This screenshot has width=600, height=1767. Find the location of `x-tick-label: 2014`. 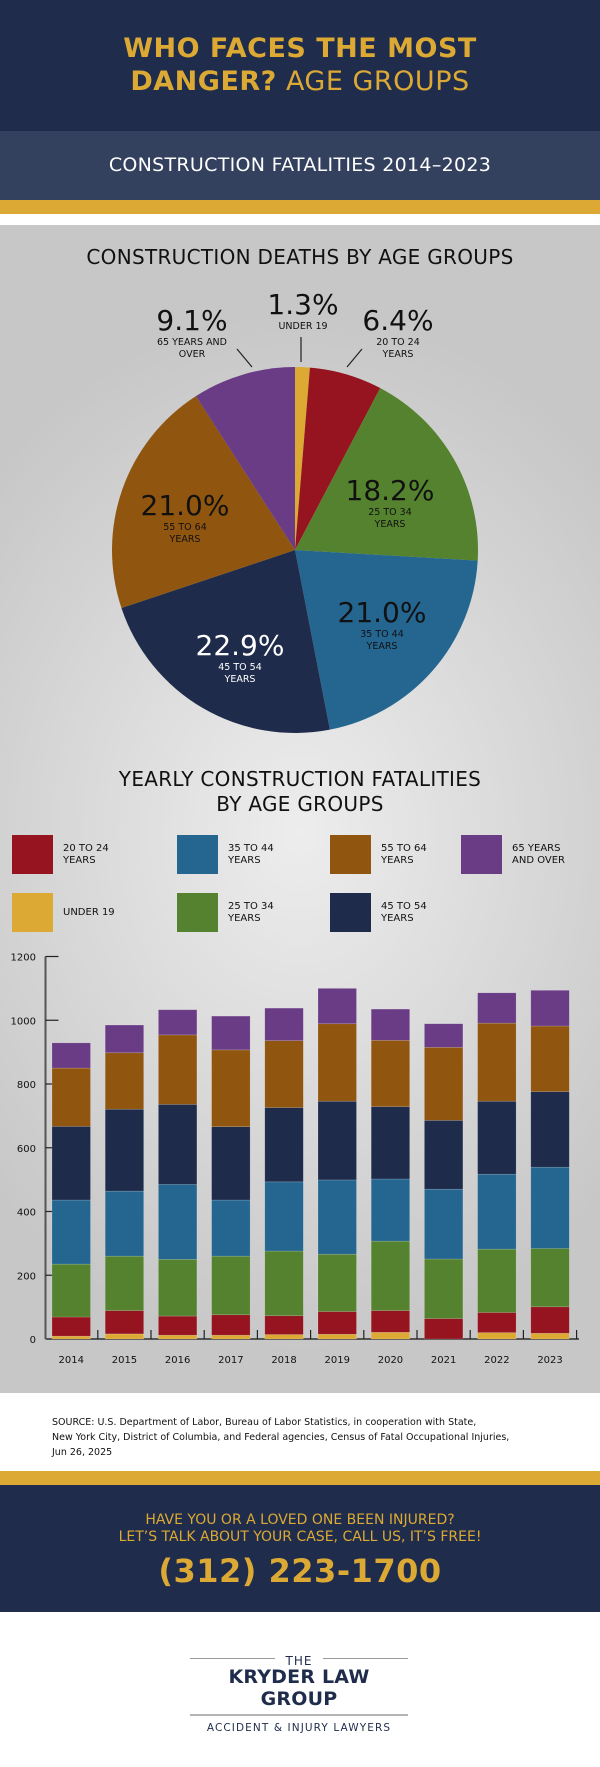

x-tick-label: 2014 is located at coordinates (71, 1360).